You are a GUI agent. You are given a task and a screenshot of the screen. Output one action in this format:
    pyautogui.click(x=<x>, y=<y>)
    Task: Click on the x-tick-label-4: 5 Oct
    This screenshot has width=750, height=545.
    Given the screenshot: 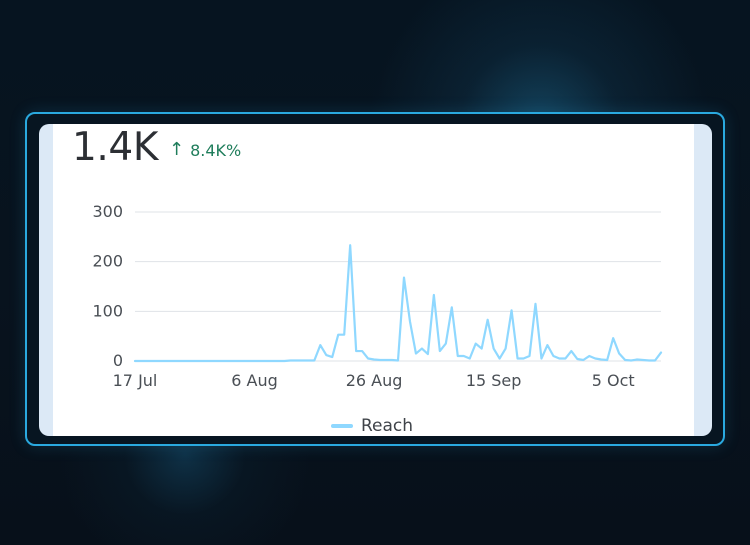 What is the action you would take?
    pyautogui.click(x=613, y=380)
    